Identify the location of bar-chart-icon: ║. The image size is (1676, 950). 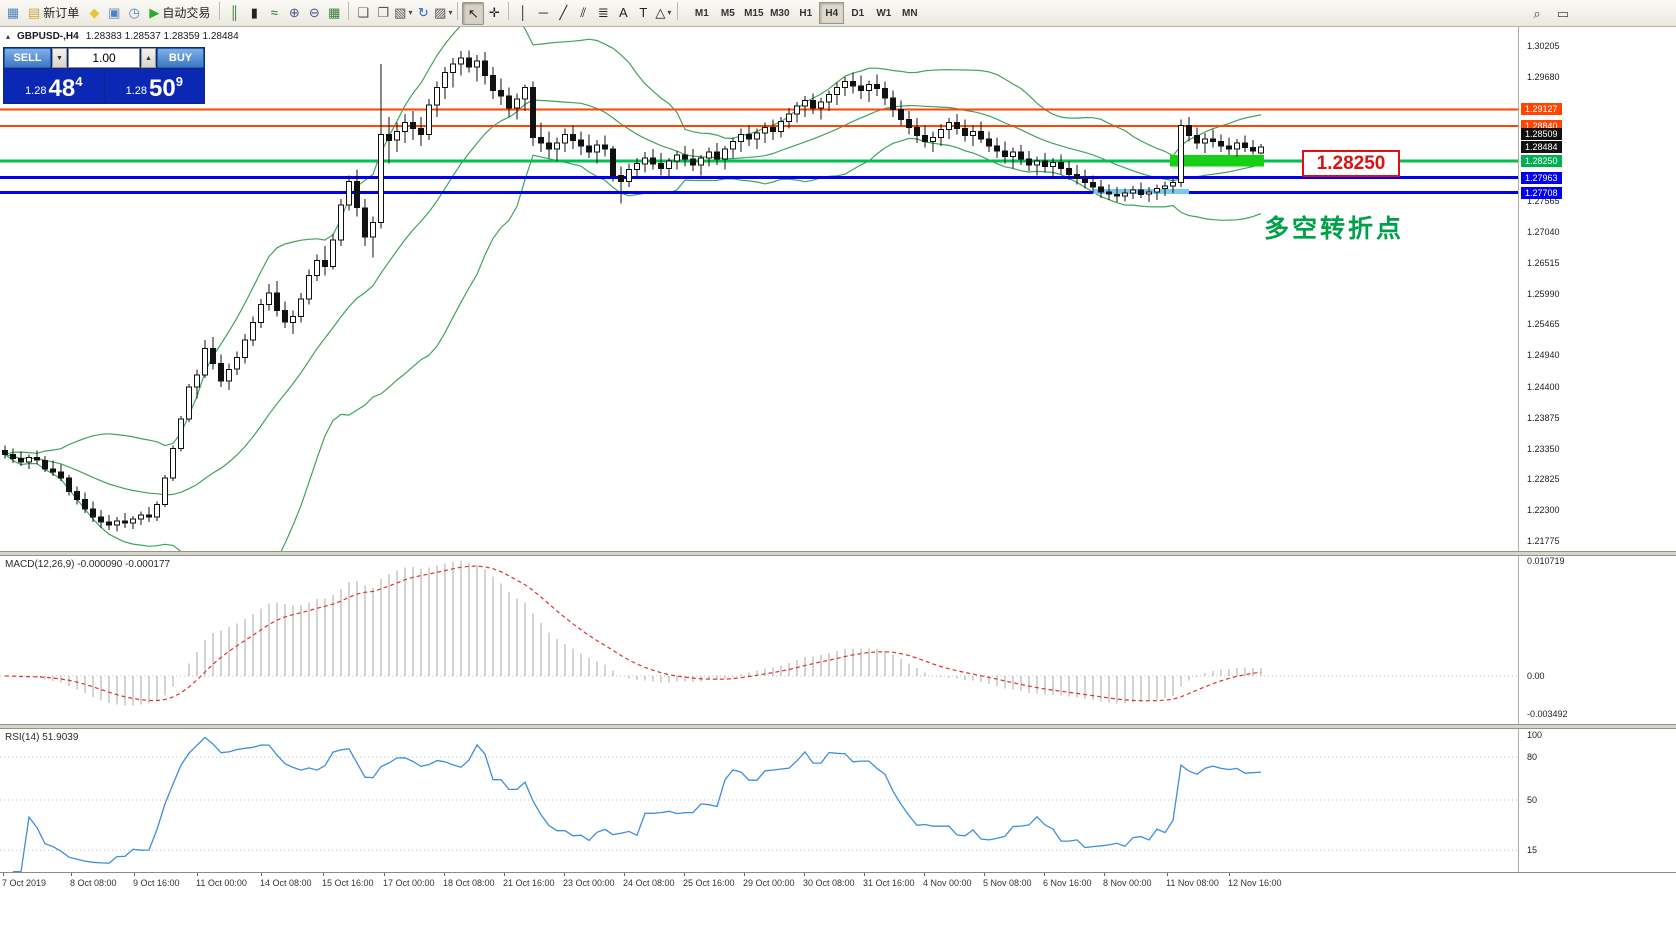
(234, 12).